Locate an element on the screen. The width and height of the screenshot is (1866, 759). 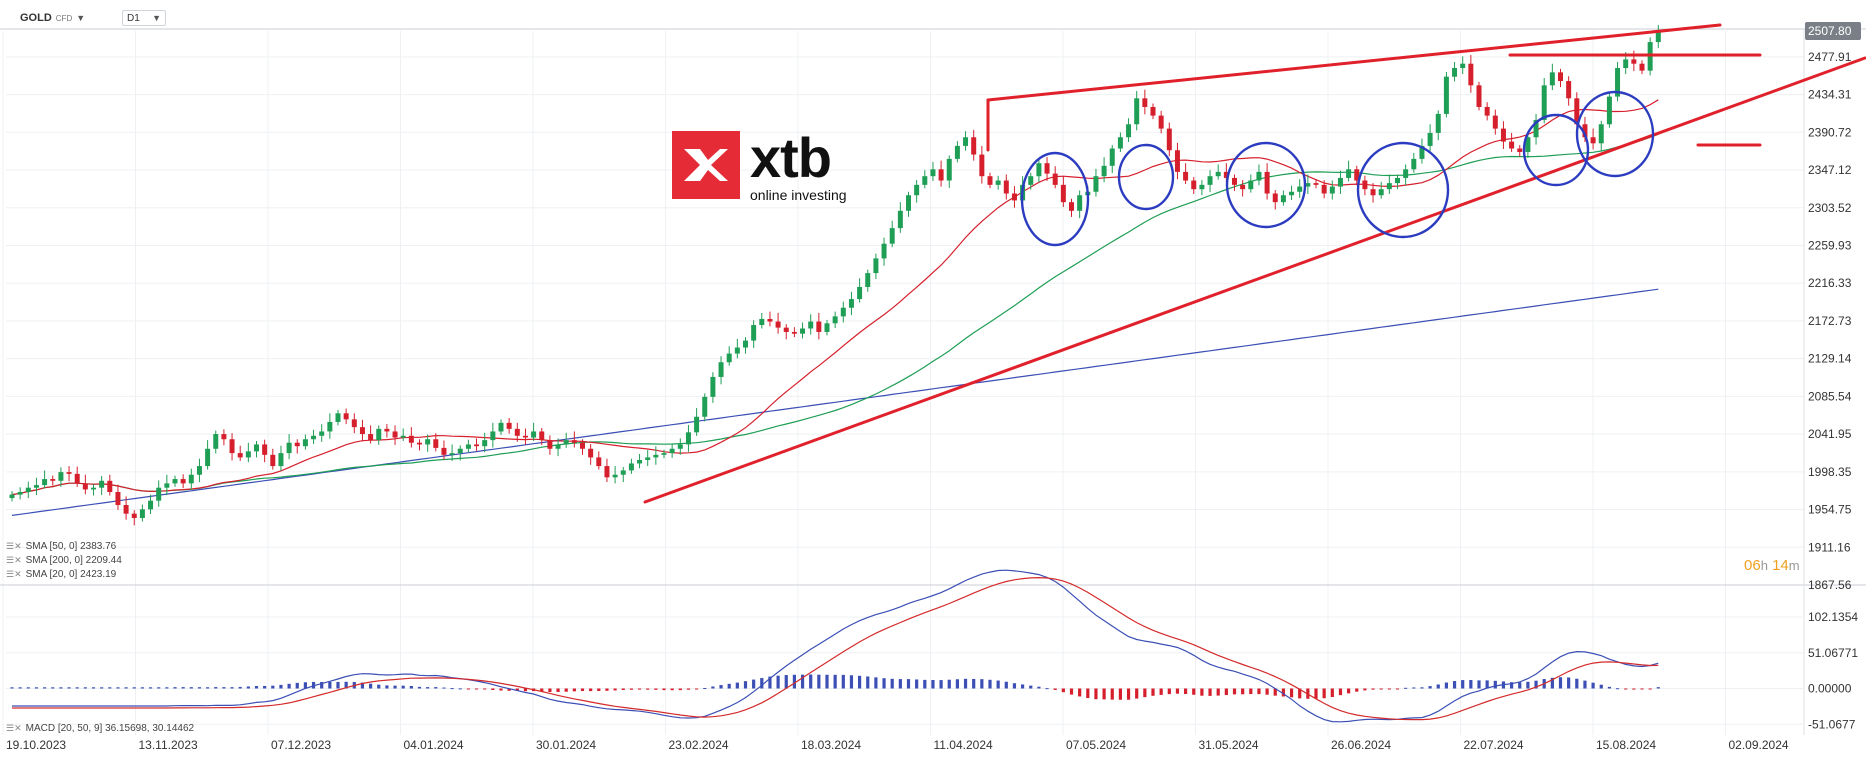
date-tick-label: 31.05.2024 is located at coordinates (1229, 745).